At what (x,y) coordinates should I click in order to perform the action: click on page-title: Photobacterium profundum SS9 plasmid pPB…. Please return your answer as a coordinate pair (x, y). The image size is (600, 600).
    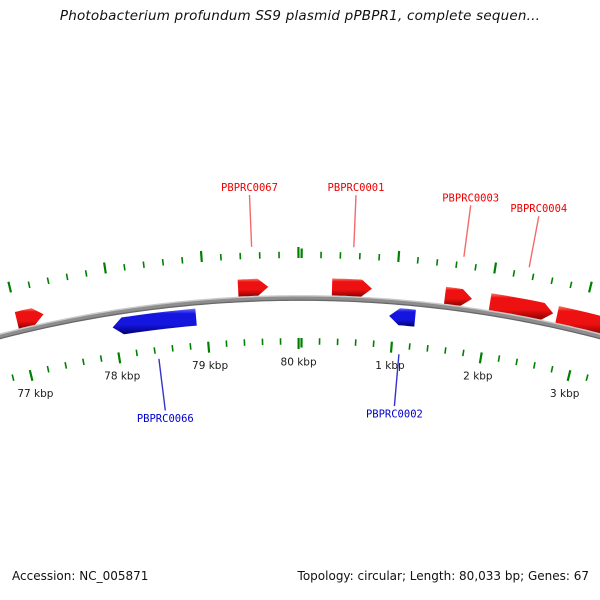
    Looking at the image, I should click on (300, 16).